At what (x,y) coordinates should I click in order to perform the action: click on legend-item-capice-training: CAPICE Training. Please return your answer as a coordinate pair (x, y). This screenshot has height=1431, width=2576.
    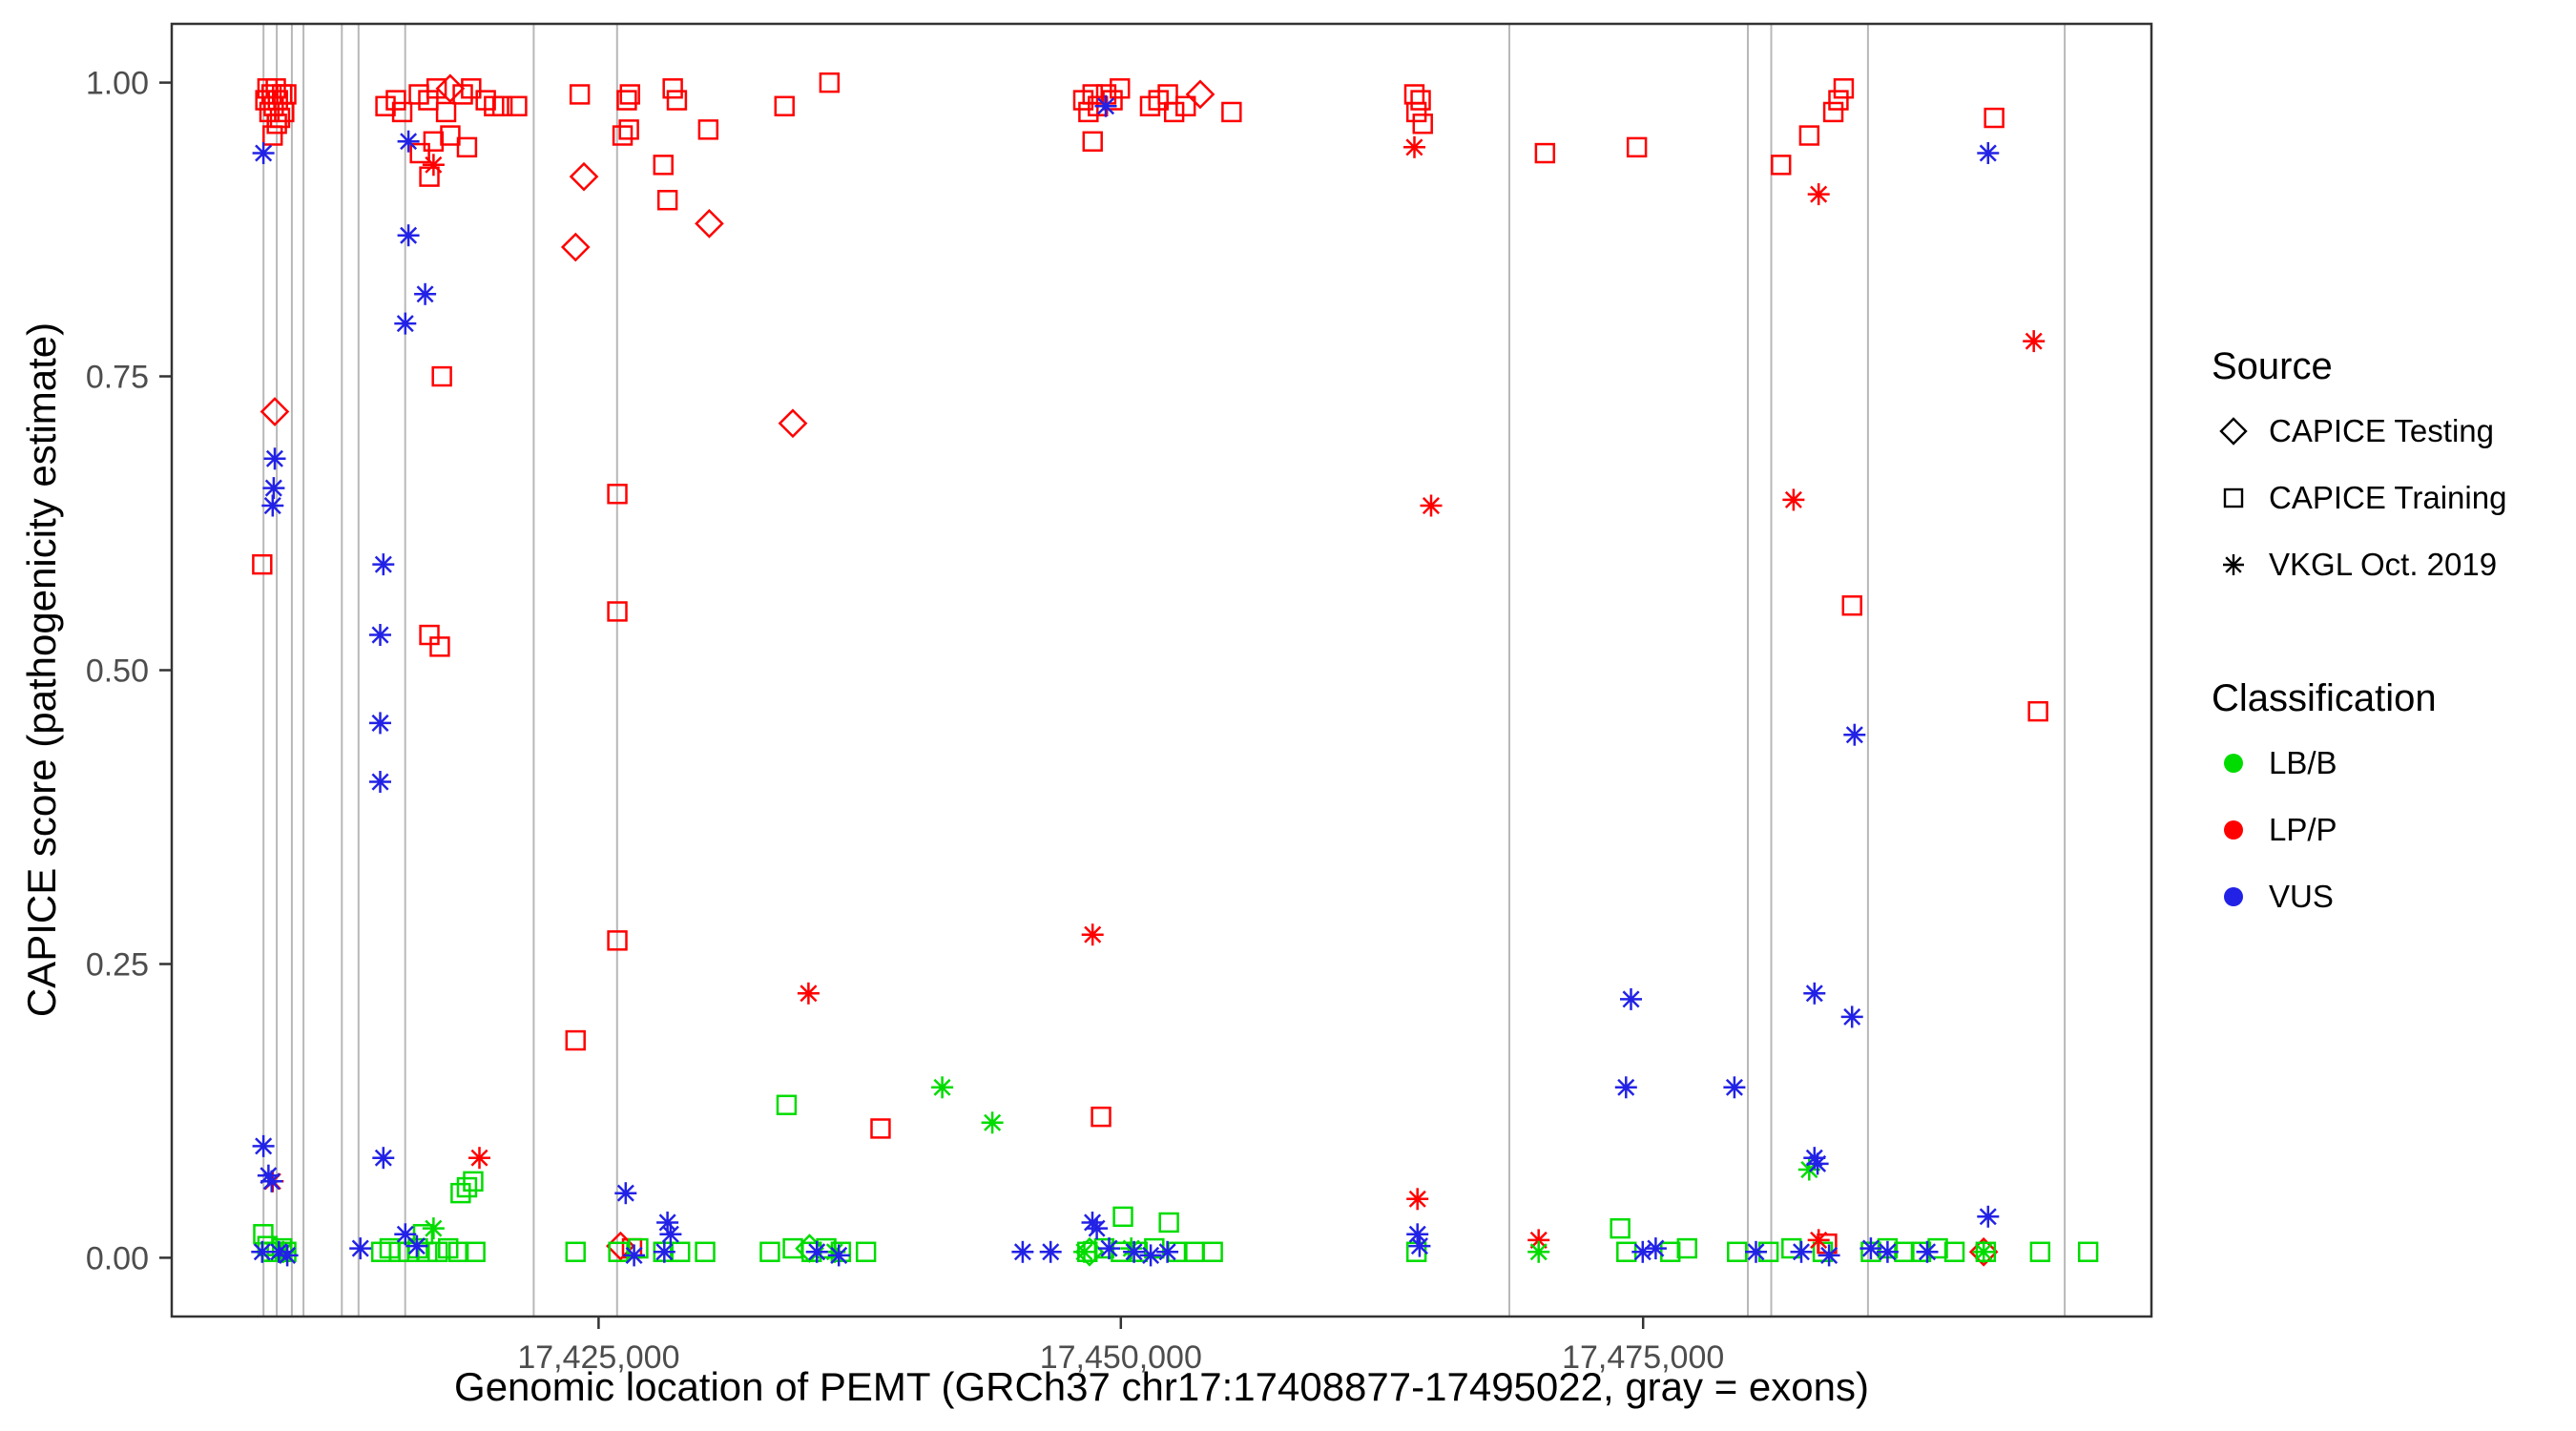
    Looking at the image, I should click on (2359, 498).